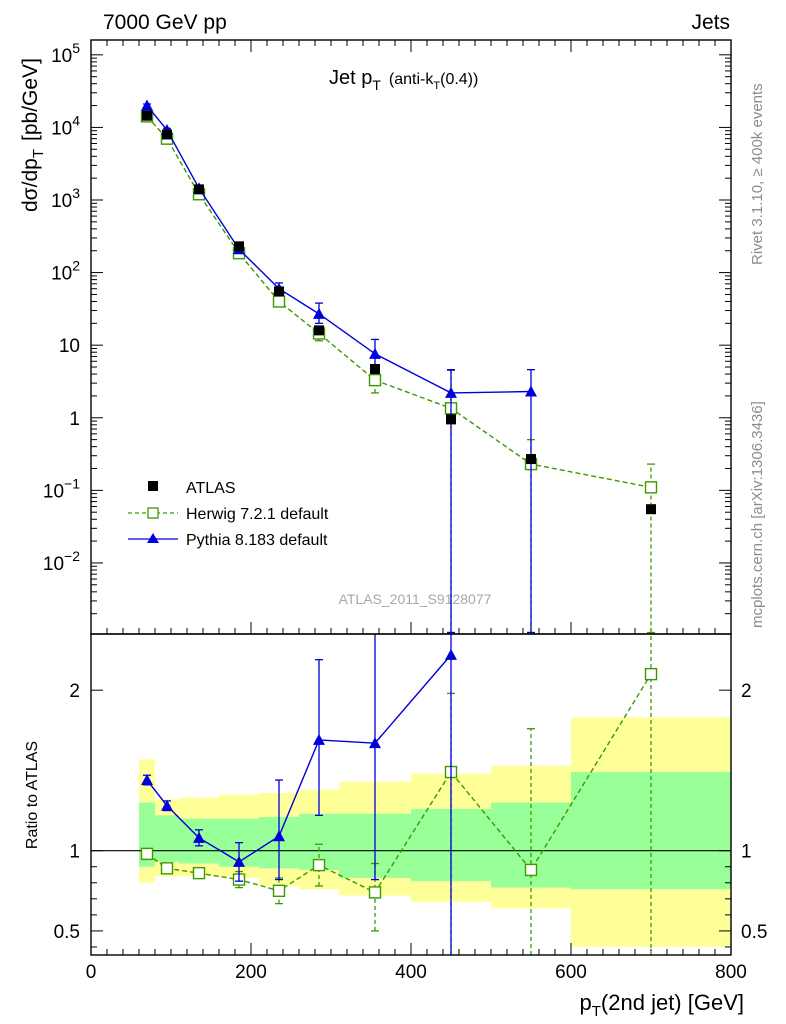 Image resolution: width=786 pixels, height=1024 pixels. What do you see at coordinates (754, 932) in the screenshot?
I see `ratio-y-tick-label-right: 0.5` at bounding box center [754, 932].